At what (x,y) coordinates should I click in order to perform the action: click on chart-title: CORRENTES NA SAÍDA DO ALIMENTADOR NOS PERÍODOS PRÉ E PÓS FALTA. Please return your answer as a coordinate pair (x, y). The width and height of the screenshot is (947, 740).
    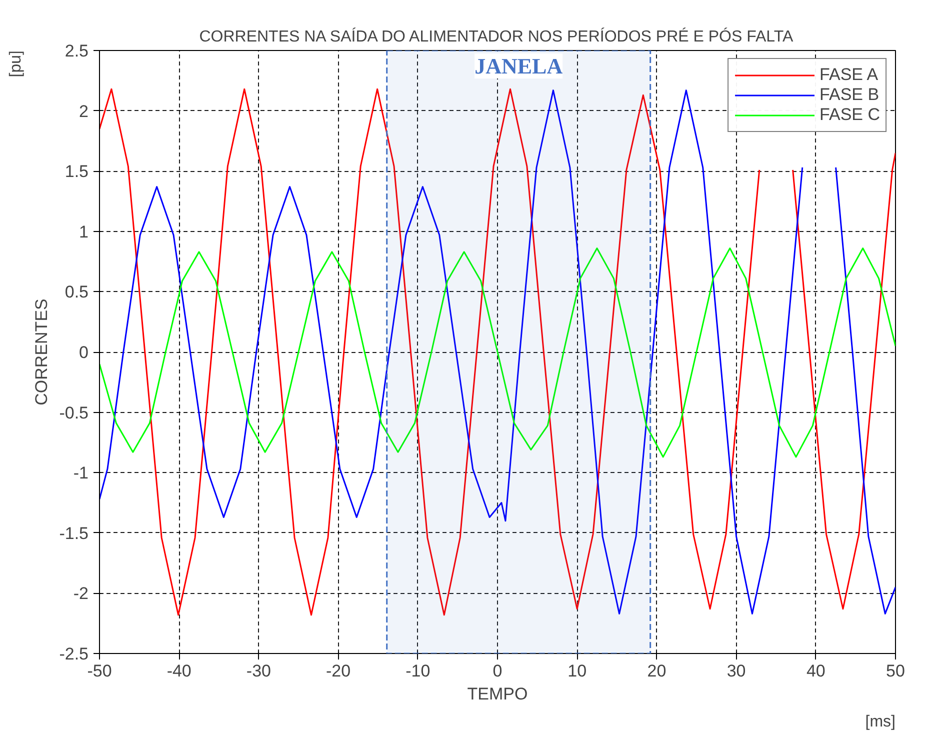
    Looking at the image, I should click on (496, 37).